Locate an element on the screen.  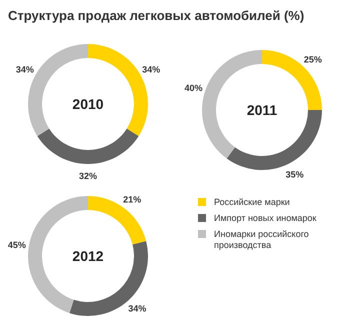
chart-title: Структура продаж легковых автомобилей (%) is located at coordinates (156, 15).